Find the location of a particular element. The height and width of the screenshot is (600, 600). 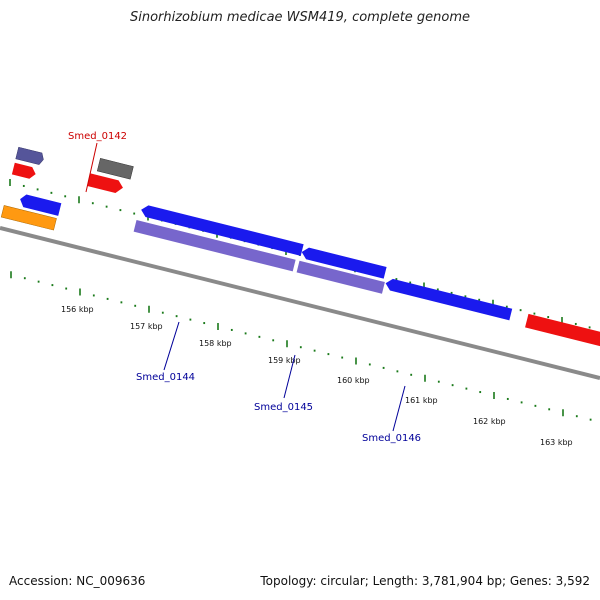

scale-label-157: 157 kbp is located at coordinates (146, 326).